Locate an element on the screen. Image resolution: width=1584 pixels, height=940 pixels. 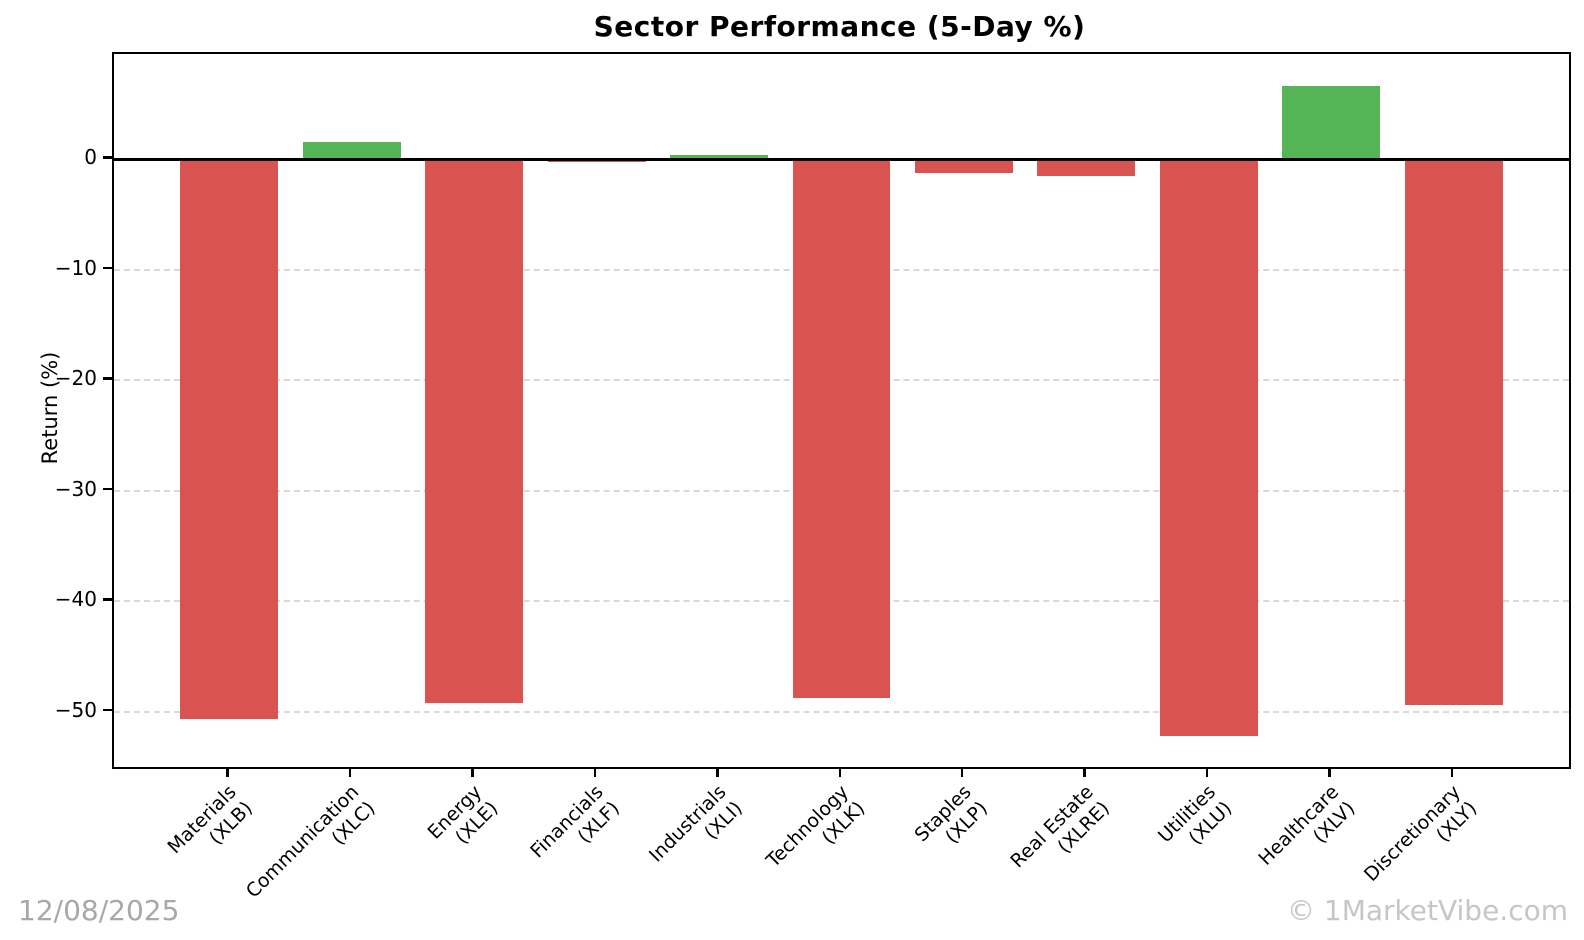
x-tick-label: Industrials (XLI) is located at coordinates (696, 824).